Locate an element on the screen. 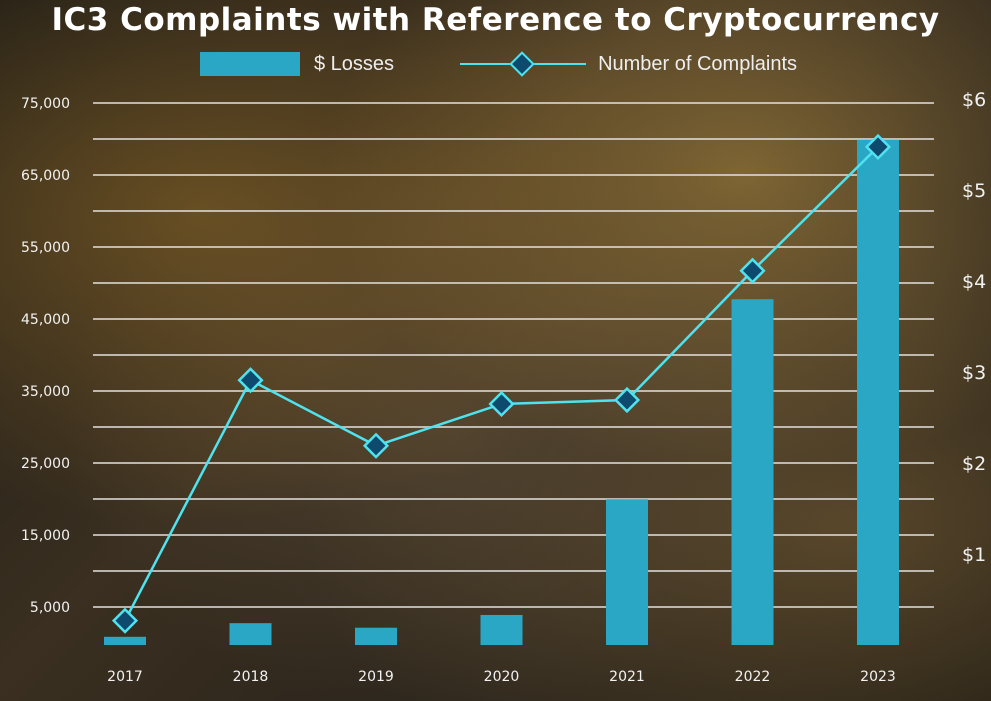 The height and width of the screenshot is (701, 991). legend: $ Losses Number of Complaints is located at coordinates (498, 64).